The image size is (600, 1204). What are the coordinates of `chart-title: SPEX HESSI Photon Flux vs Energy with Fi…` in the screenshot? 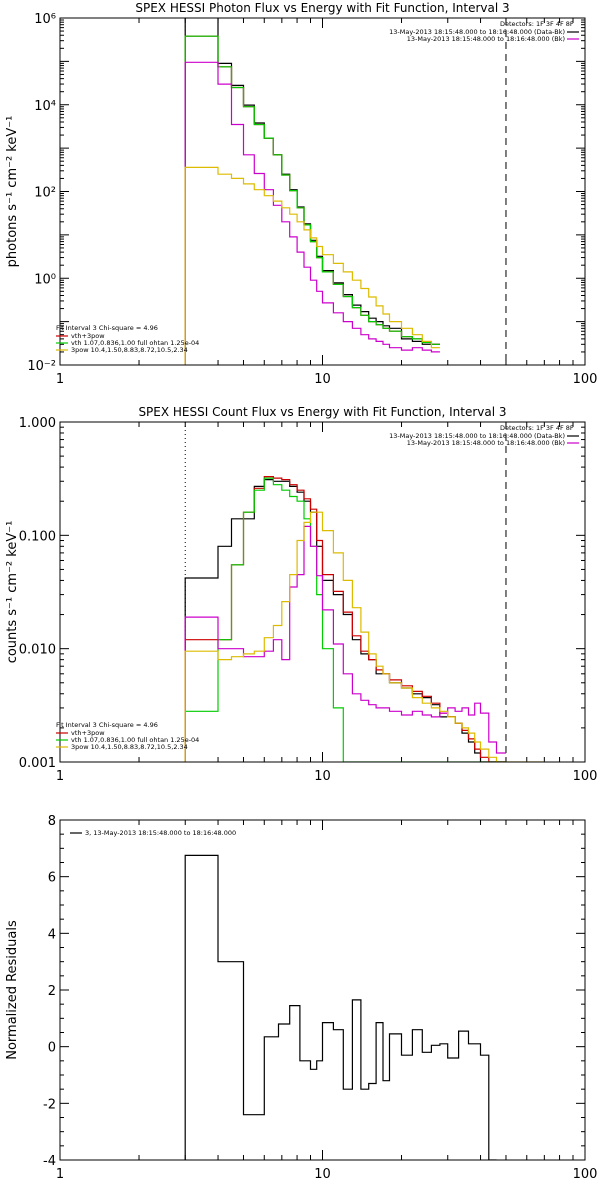 It's located at (322, 8).